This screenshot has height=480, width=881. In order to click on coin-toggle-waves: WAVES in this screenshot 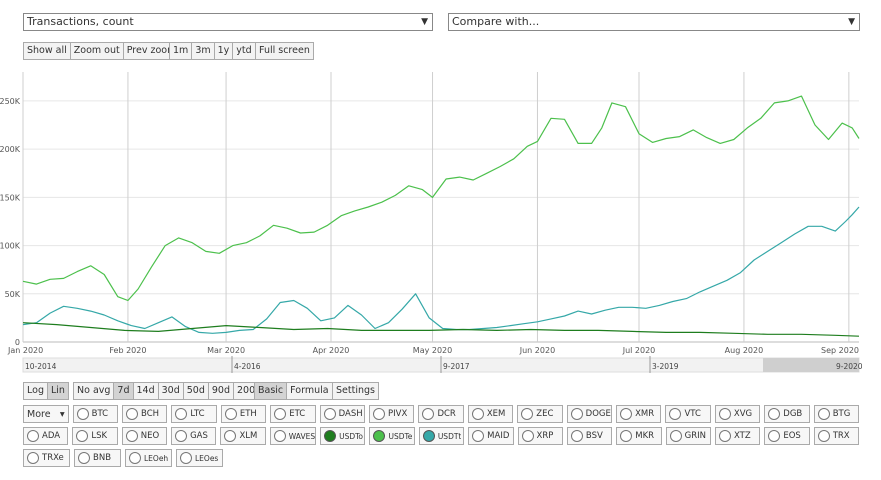, I will do `click(293, 436)`.